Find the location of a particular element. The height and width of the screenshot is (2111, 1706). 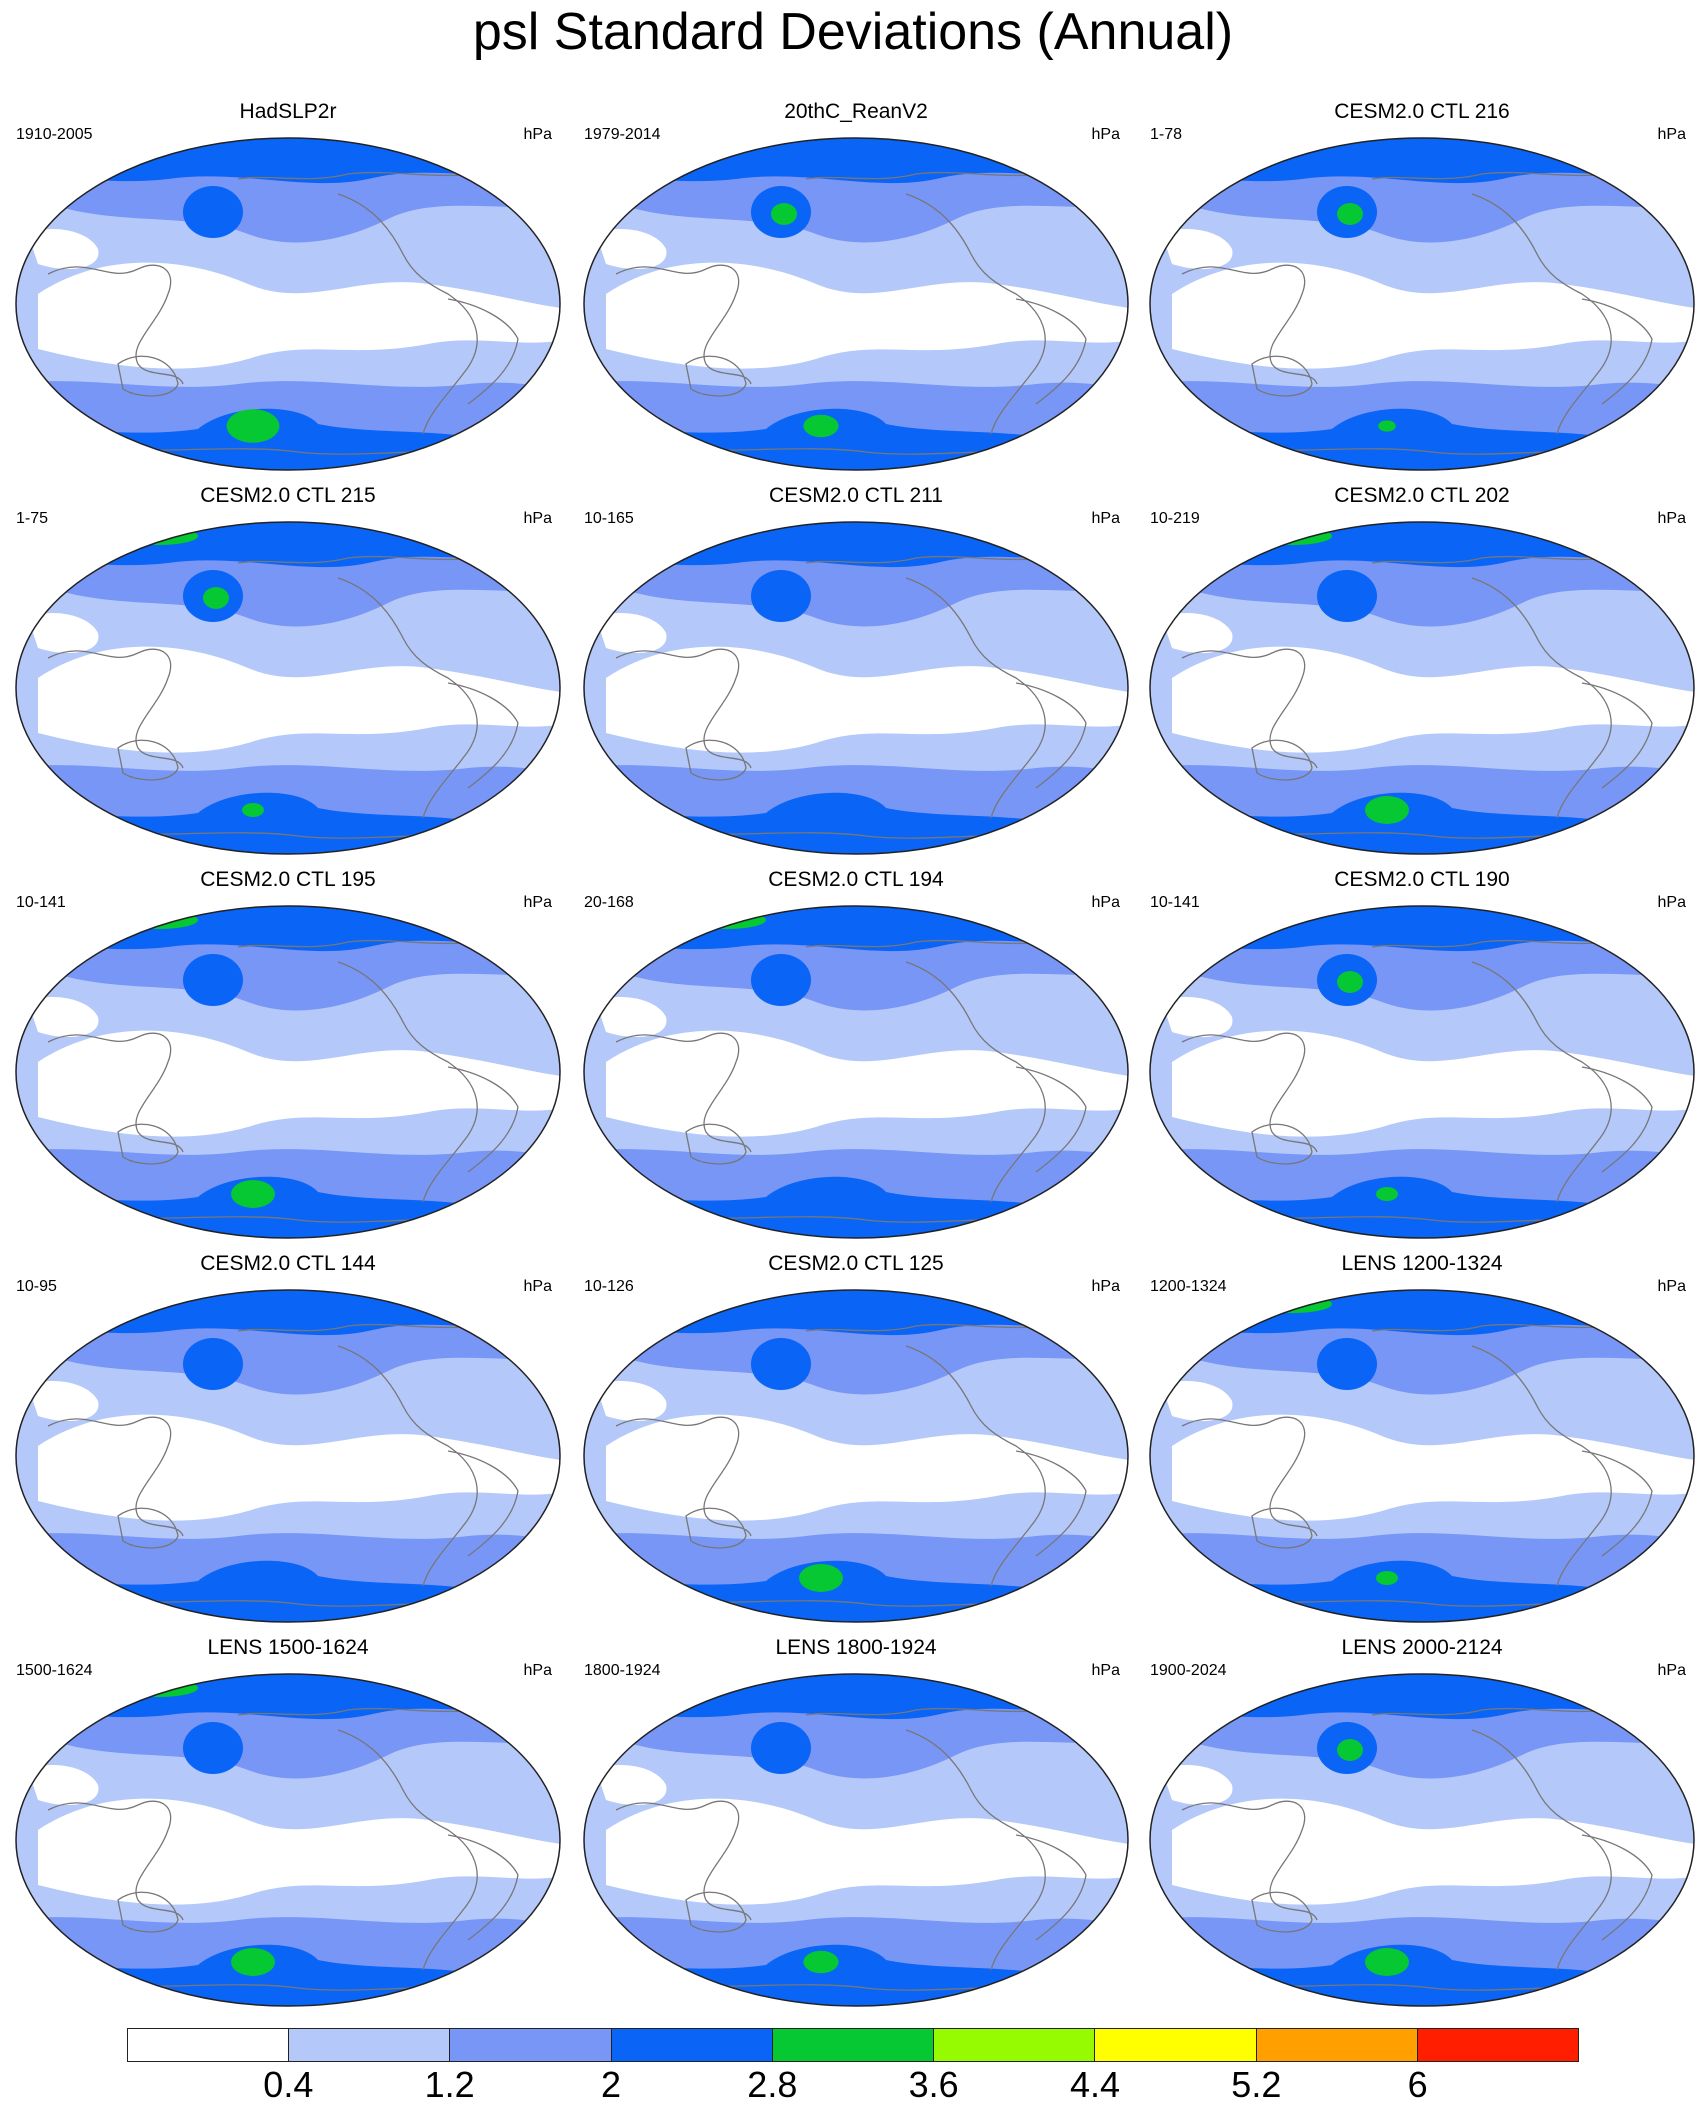

colorbar-segment is located at coordinates (692, 2045).